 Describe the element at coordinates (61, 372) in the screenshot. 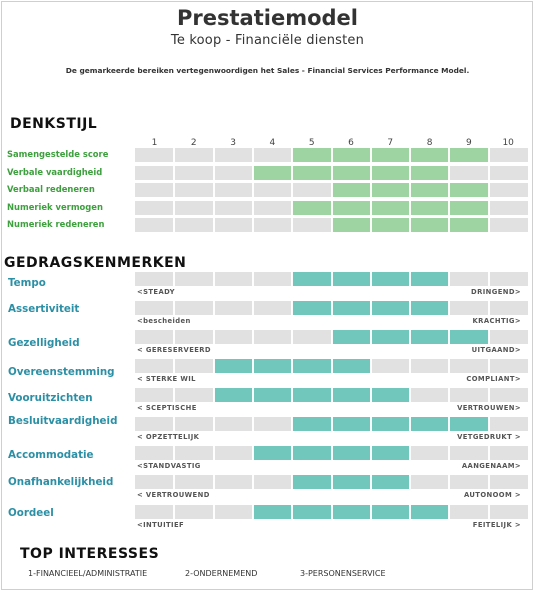

I see `gedrag-row-label: Overeenstemming` at that location.